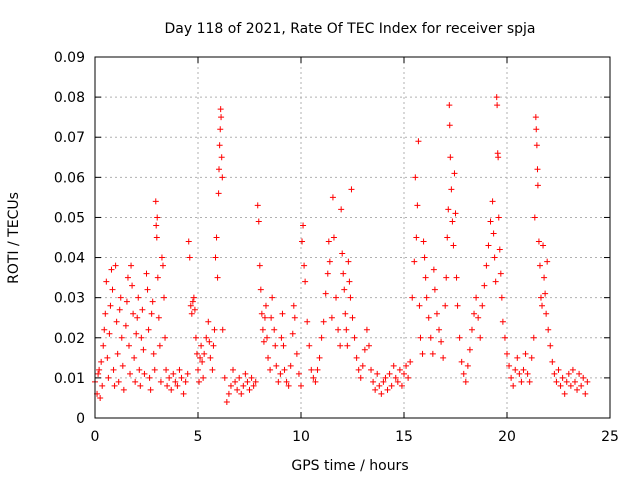 This screenshot has height=480, width=640. Describe the element at coordinates (69, 339) in the screenshot. I see `y-tick-label: 0.02` at that location.